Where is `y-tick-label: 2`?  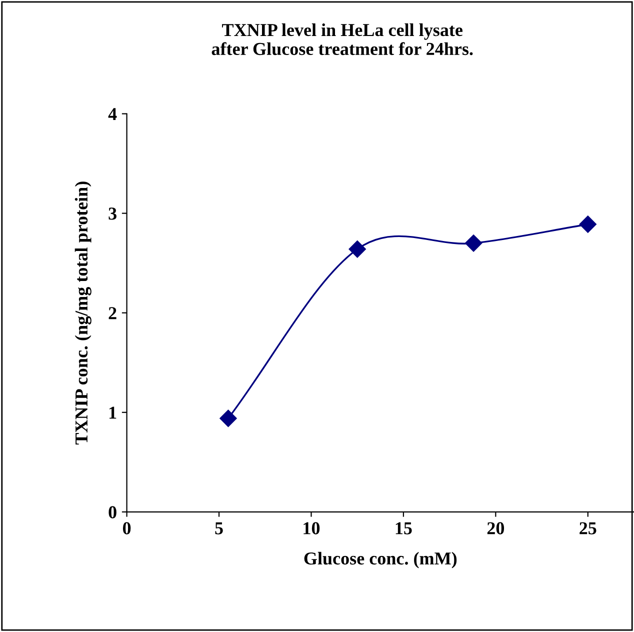
y-tick-label: 2 is located at coordinates (112, 313).